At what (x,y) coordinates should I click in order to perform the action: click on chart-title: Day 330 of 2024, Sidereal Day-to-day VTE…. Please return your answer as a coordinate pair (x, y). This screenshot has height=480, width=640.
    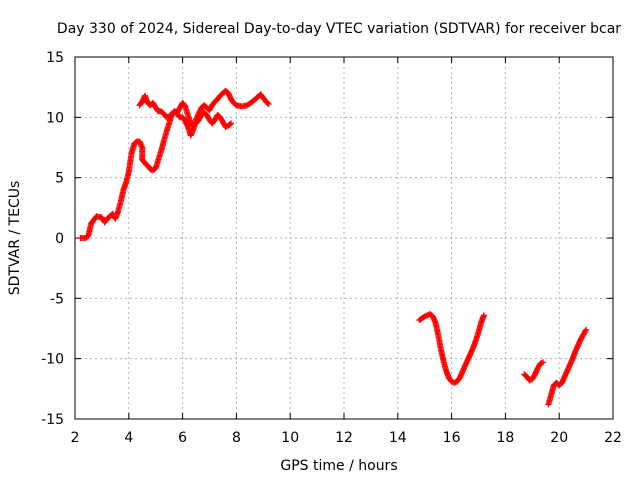
    Looking at the image, I should click on (339, 29).